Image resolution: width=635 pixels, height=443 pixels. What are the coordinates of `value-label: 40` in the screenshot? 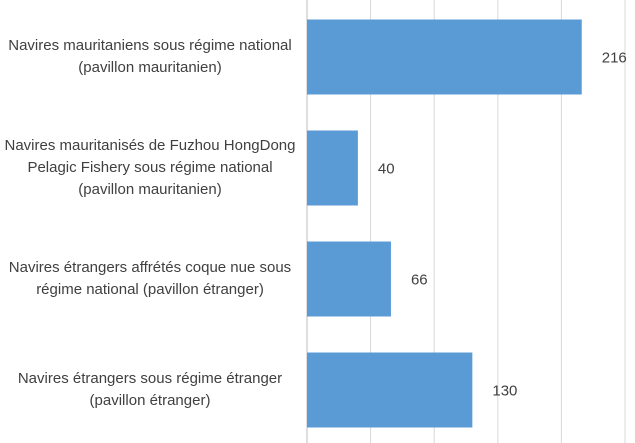 It's located at (386, 168).